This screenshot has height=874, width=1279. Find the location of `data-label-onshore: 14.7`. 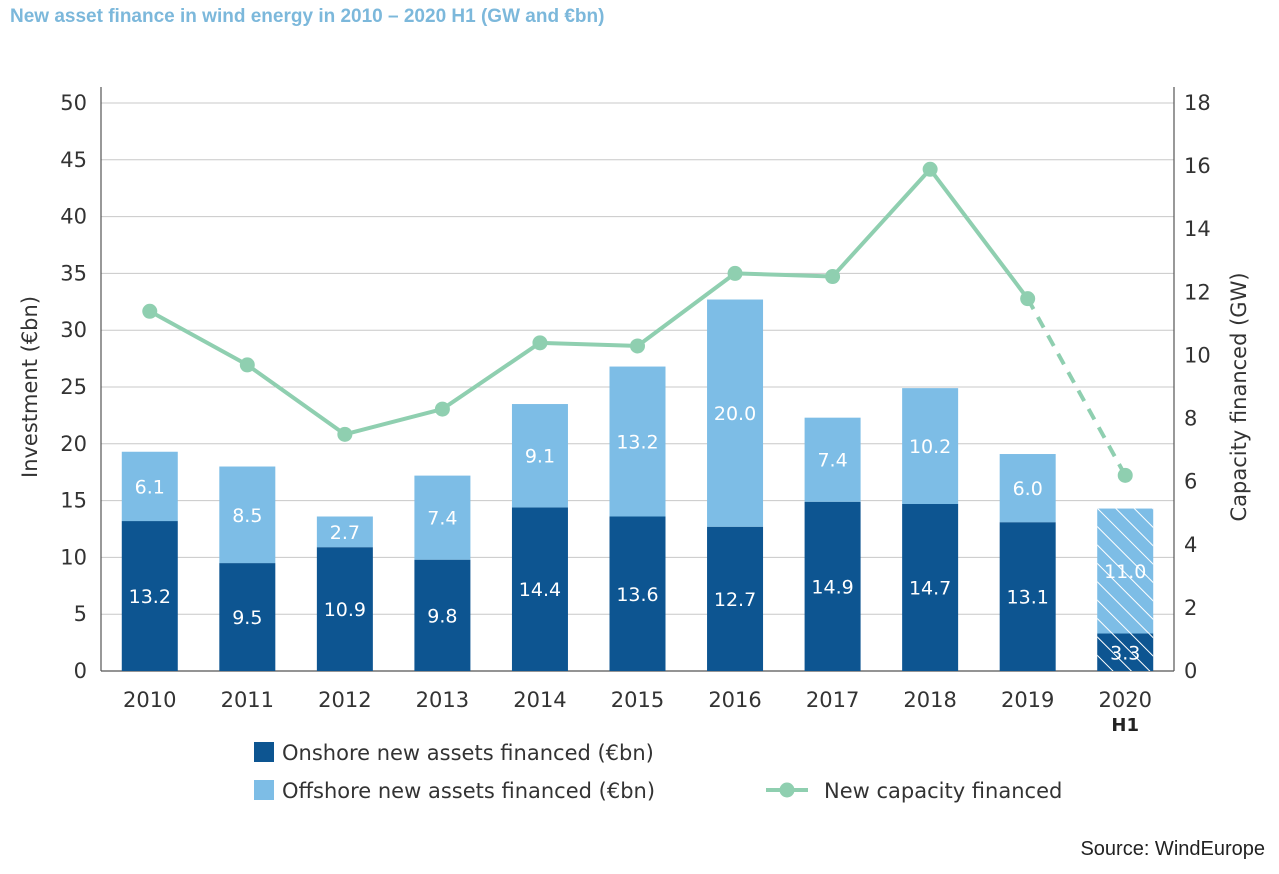

data-label-onshore: 14.7 is located at coordinates (930, 589).